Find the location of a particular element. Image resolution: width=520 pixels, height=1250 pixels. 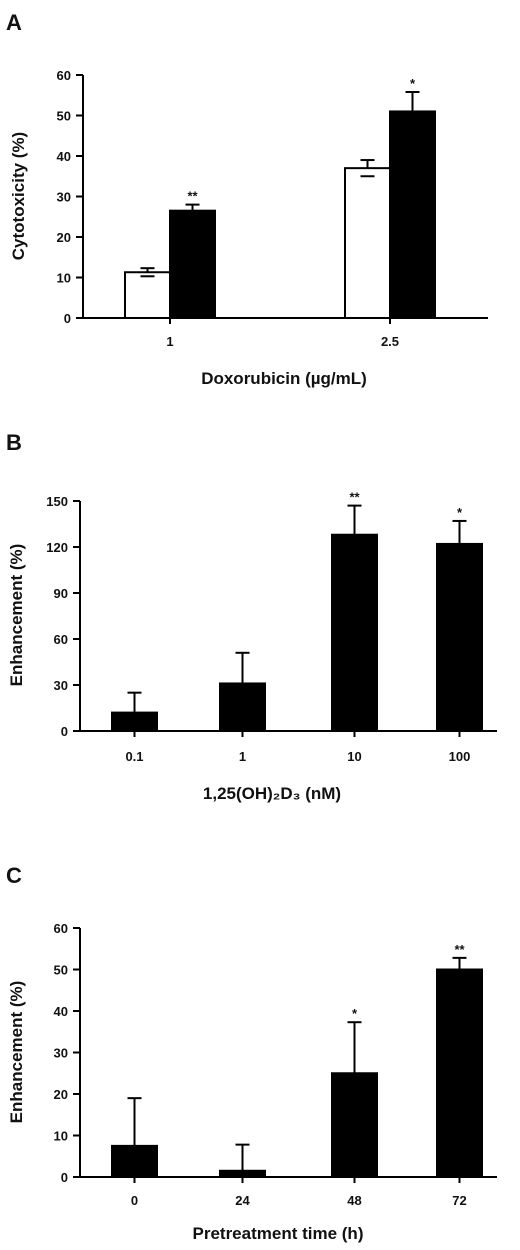

x-tick-label-b: 10 is located at coordinates (354, 756).